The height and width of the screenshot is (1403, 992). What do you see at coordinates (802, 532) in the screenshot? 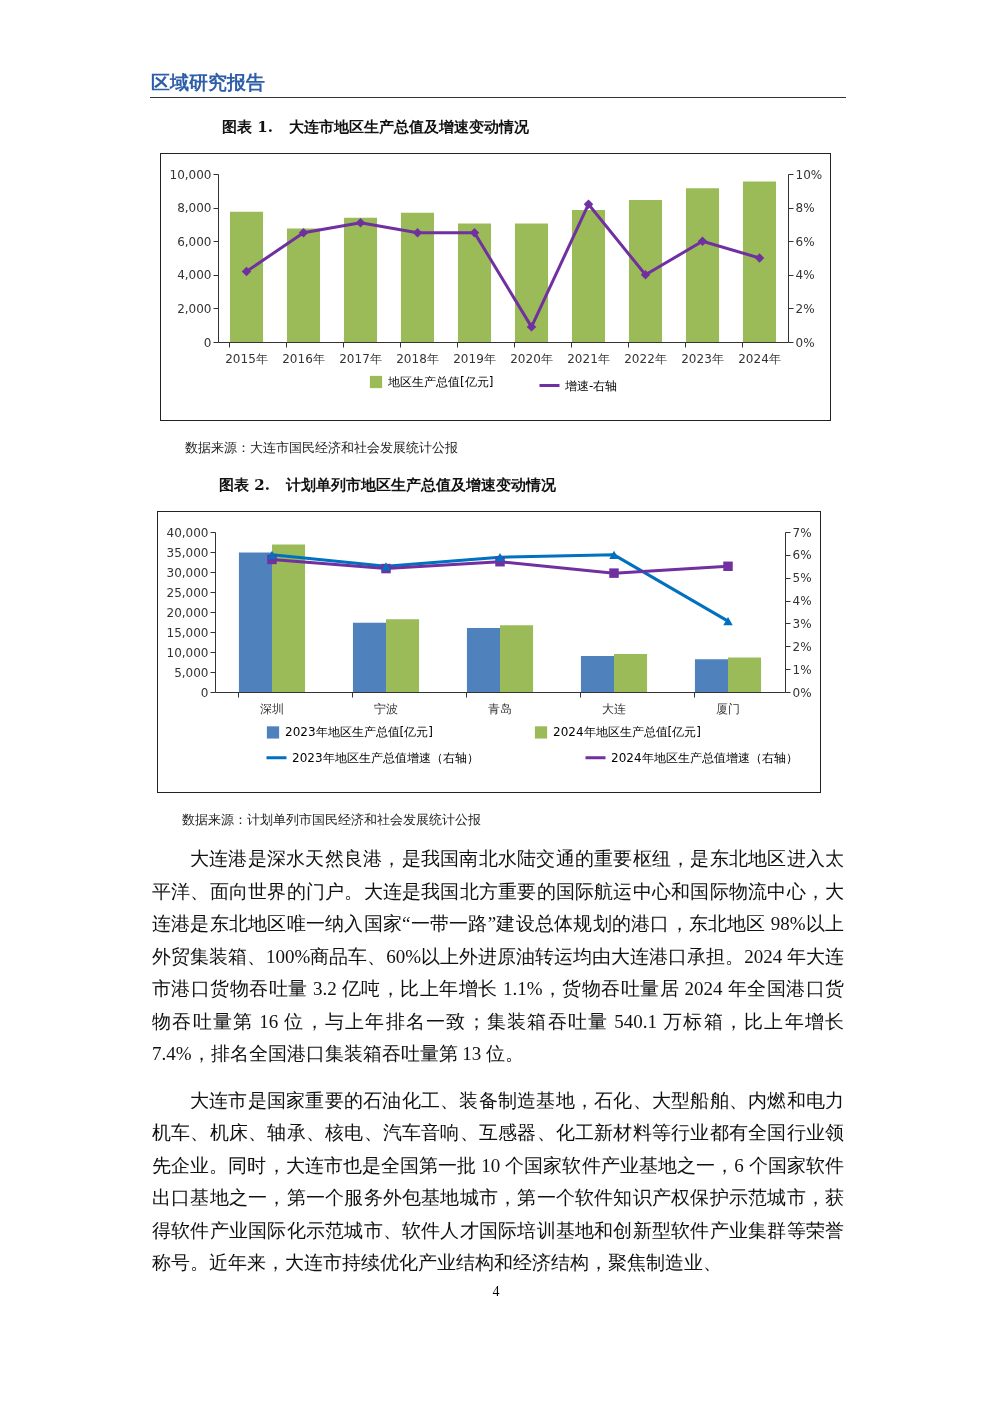
I see `y2-tick-label: 7%` at bounding box center [802, 532].